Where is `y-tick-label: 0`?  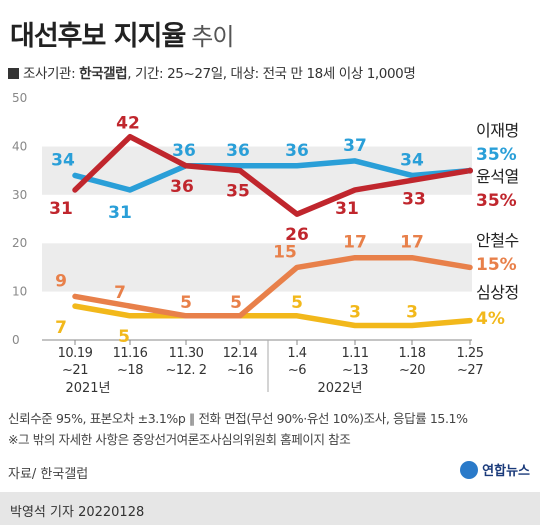
y-tick-label: 0 is located at coordinates (16, 340).